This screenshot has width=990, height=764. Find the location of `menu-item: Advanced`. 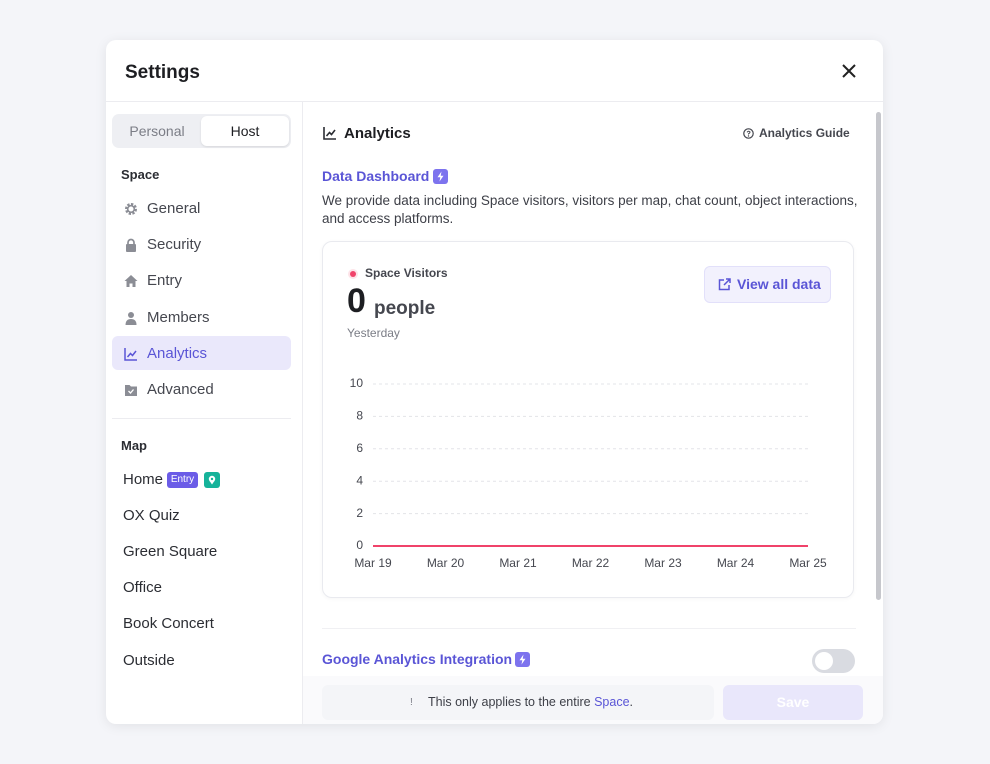

menu-item: Advanced is located at coordinates (180, 389).